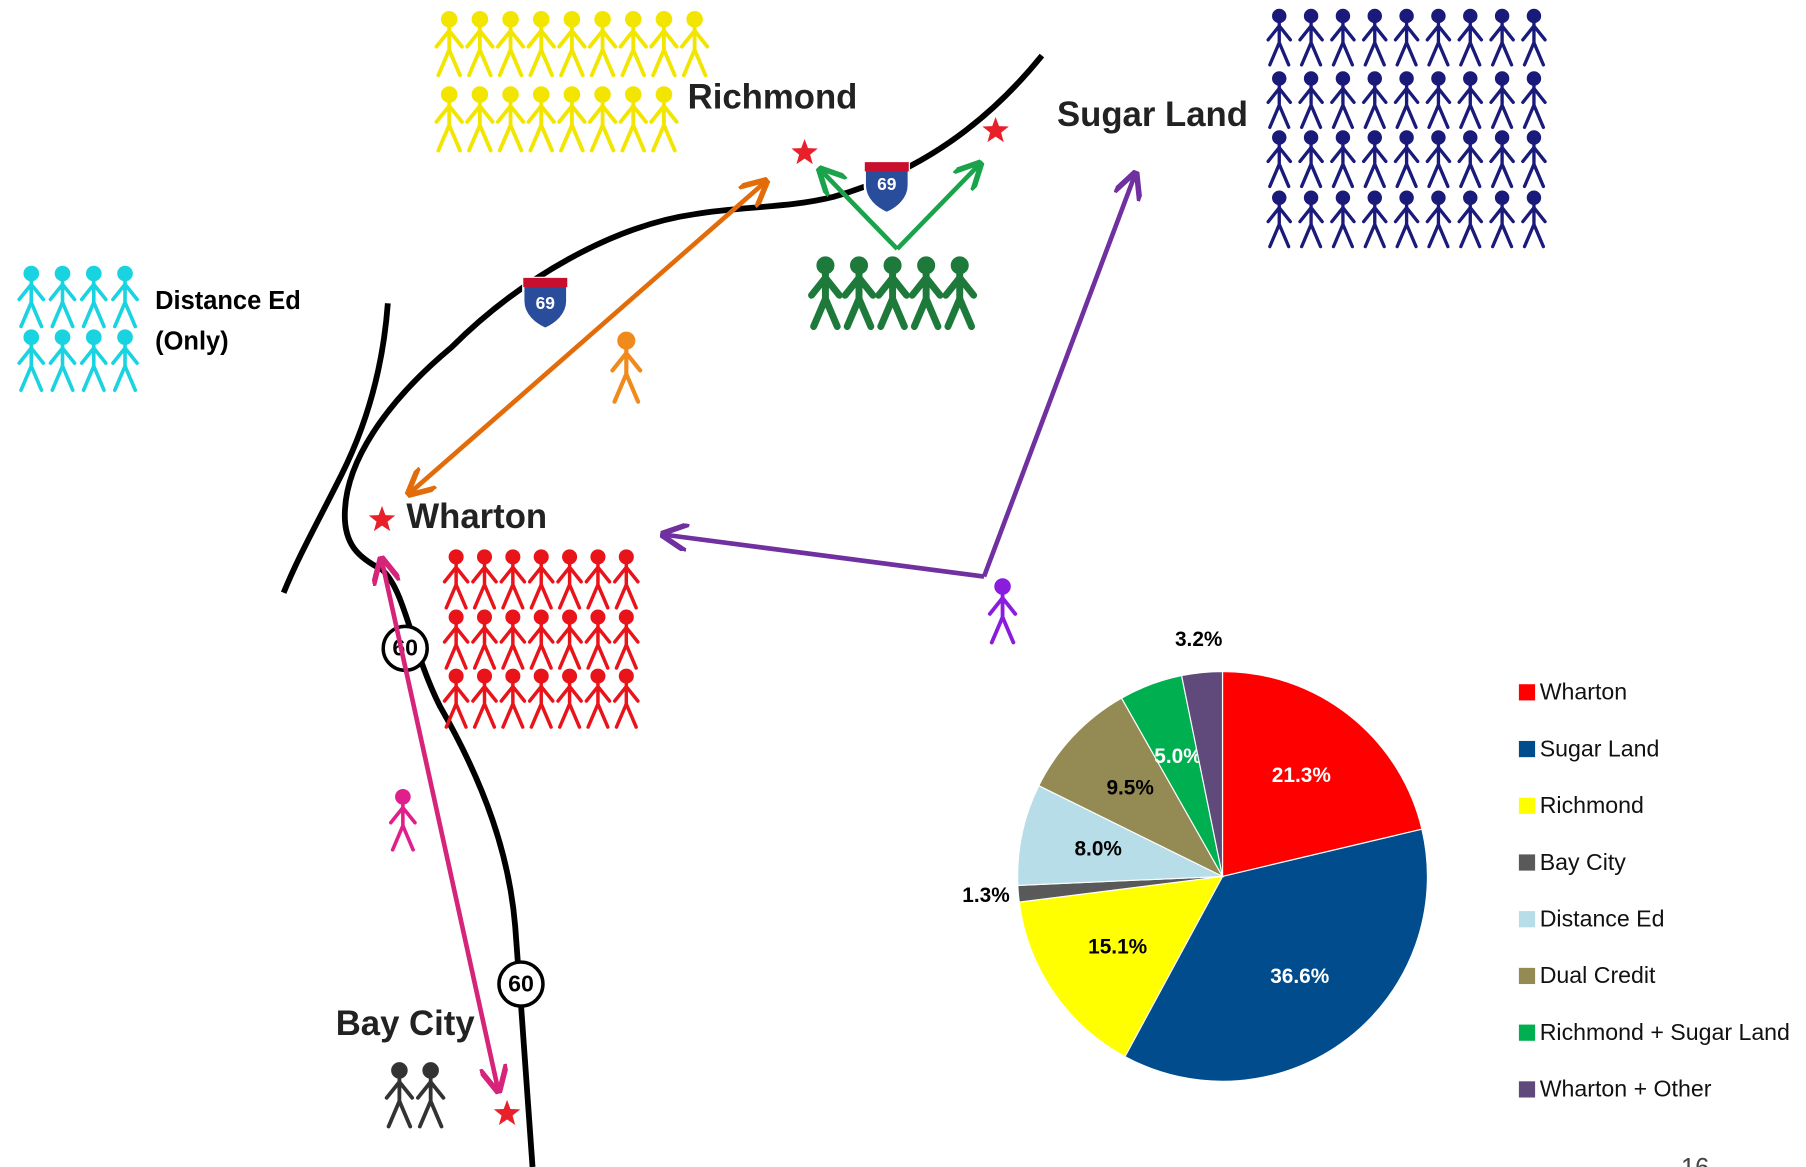 The image size is (1806, 1167). I want to click on legend-label: Distance Ed, so click(1602, 918).